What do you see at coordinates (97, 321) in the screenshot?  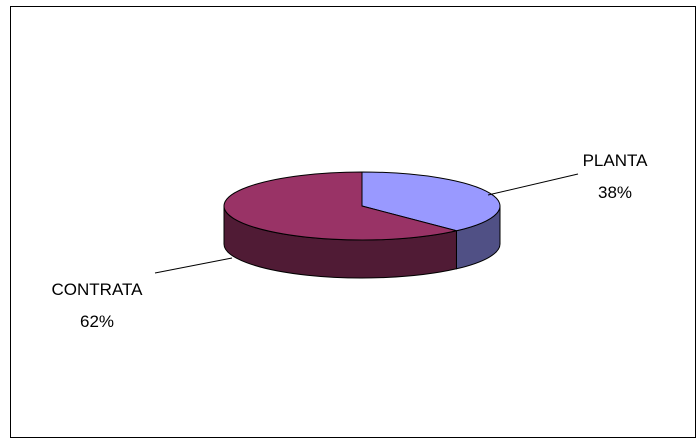 I see `slice-value-contrata: 62%` at bounding box center [97, 321].